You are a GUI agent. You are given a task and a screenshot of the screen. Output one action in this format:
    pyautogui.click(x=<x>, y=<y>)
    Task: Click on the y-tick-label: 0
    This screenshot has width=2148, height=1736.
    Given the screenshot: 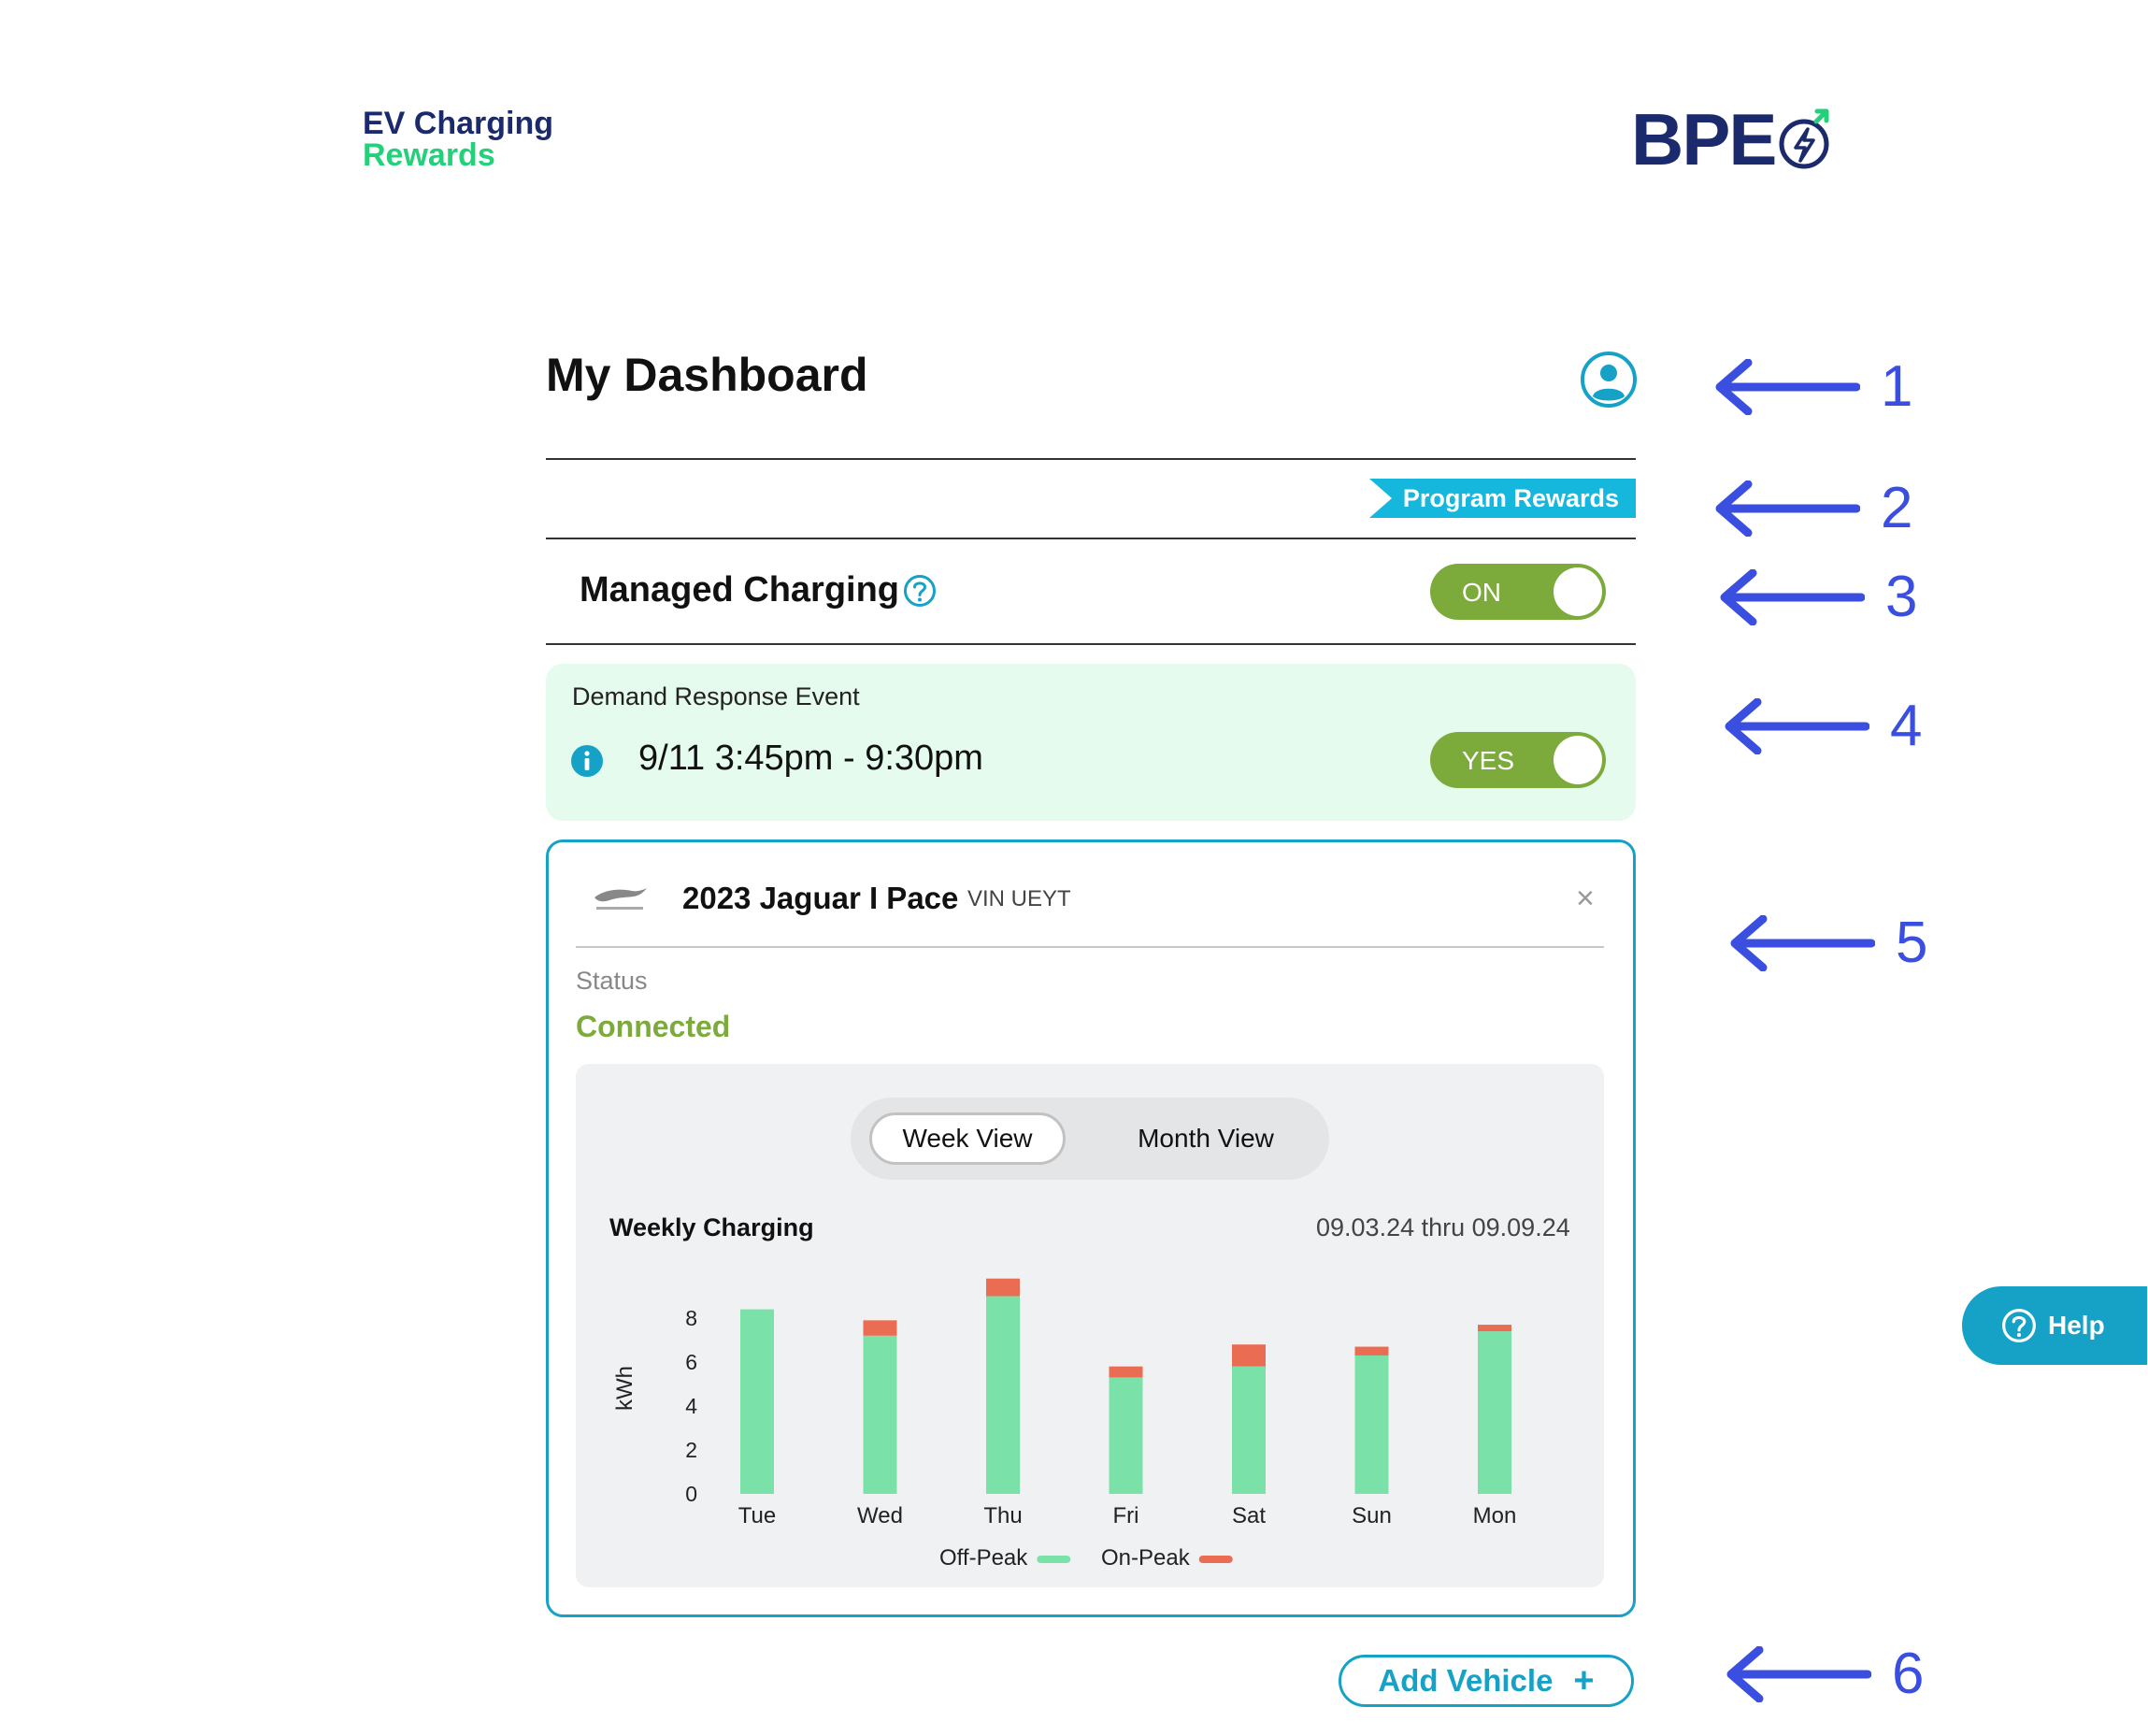 What is the action you would take?
    pyautogui.click(x=691, y=1494)
    